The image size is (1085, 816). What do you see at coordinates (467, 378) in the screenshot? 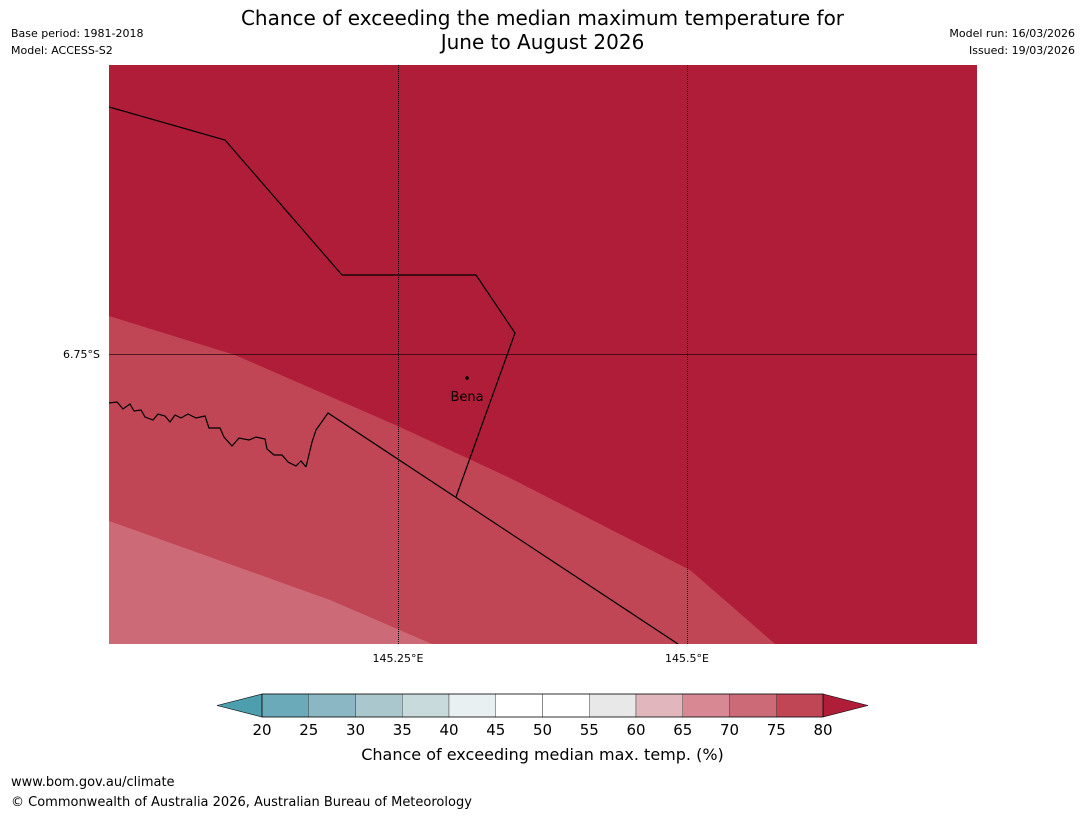
I see `town-marker-icon` at bounding box center [467, 378].